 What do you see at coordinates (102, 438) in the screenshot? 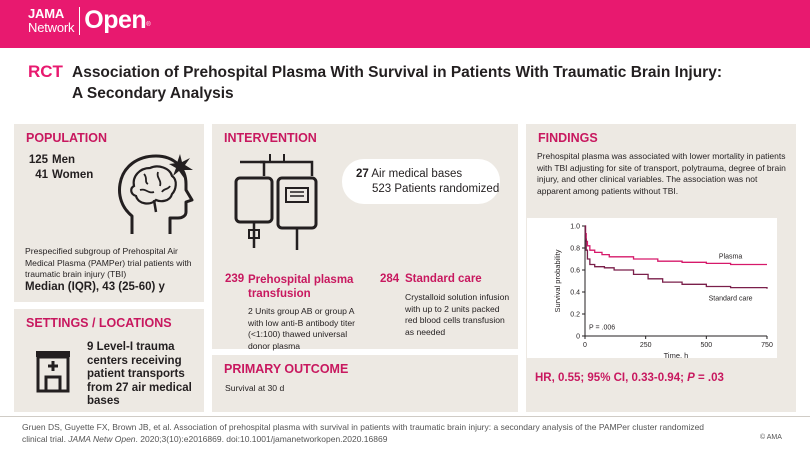
I see `citation-journal: JAMA Netw Open` at bounding box center [102, 438].